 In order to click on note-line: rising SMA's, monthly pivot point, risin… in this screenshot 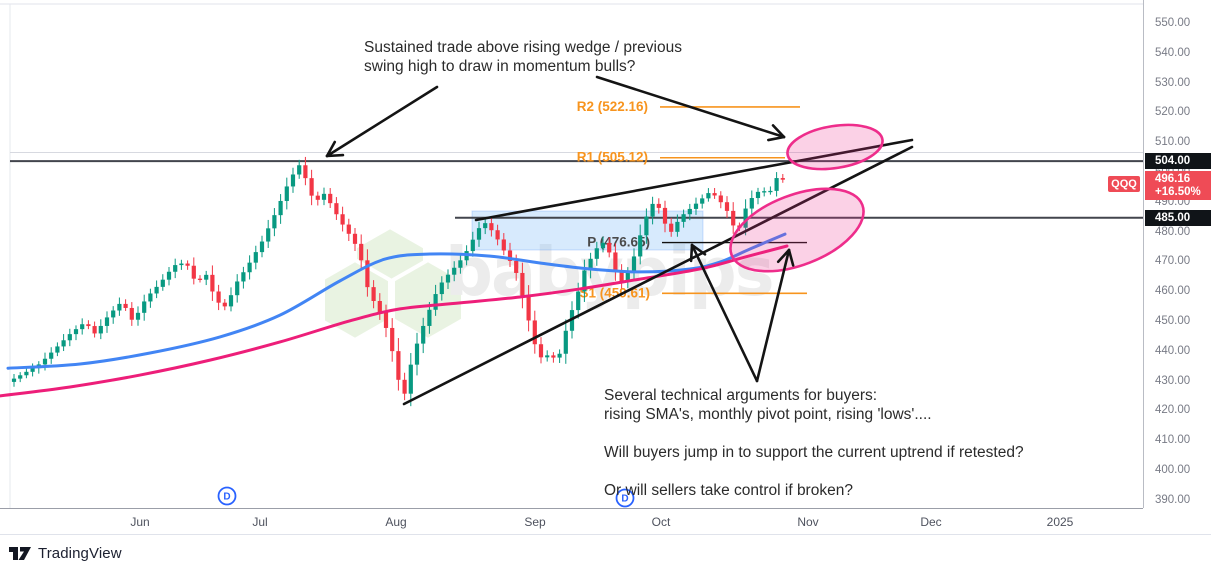, I will do `click(768, 414)`.